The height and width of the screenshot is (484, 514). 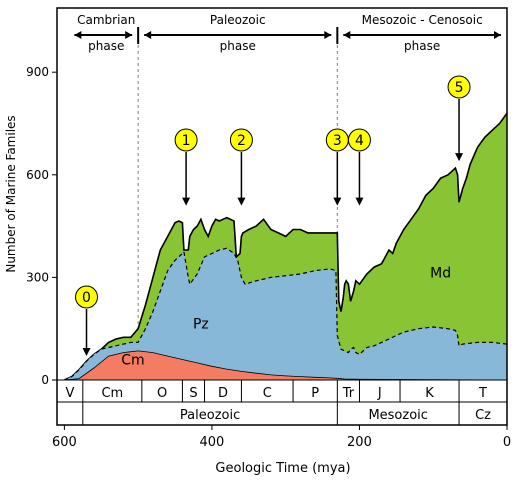 I want to click on x-axis-label: Geologic Time (mya), so click(x=282, y=468).